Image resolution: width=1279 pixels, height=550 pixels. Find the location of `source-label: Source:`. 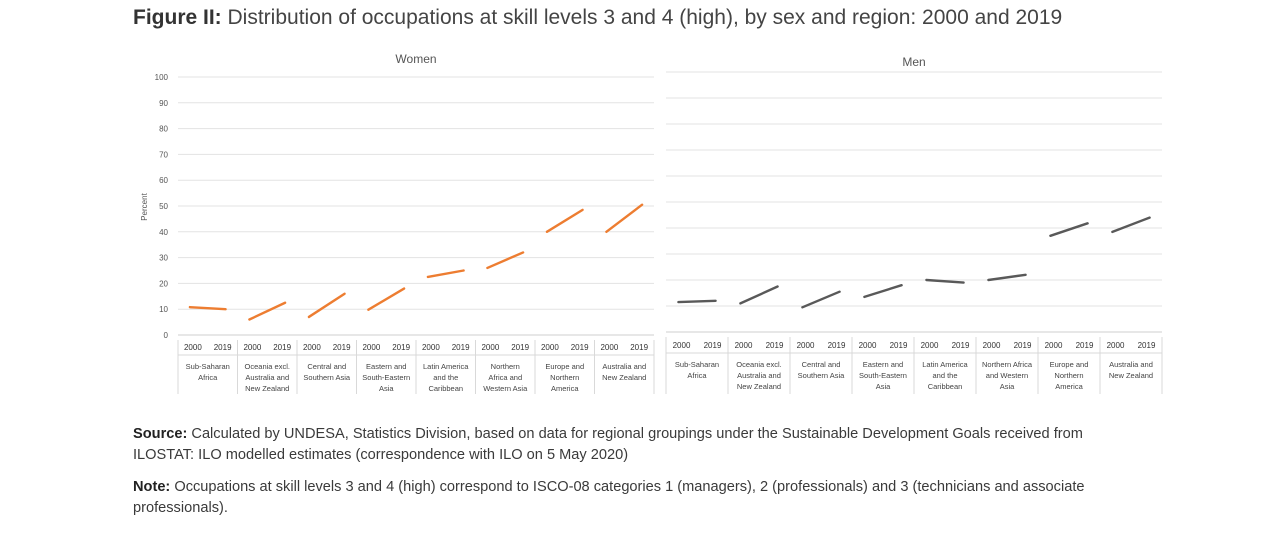

source-label: Source: is located at coordinates (160, 434).